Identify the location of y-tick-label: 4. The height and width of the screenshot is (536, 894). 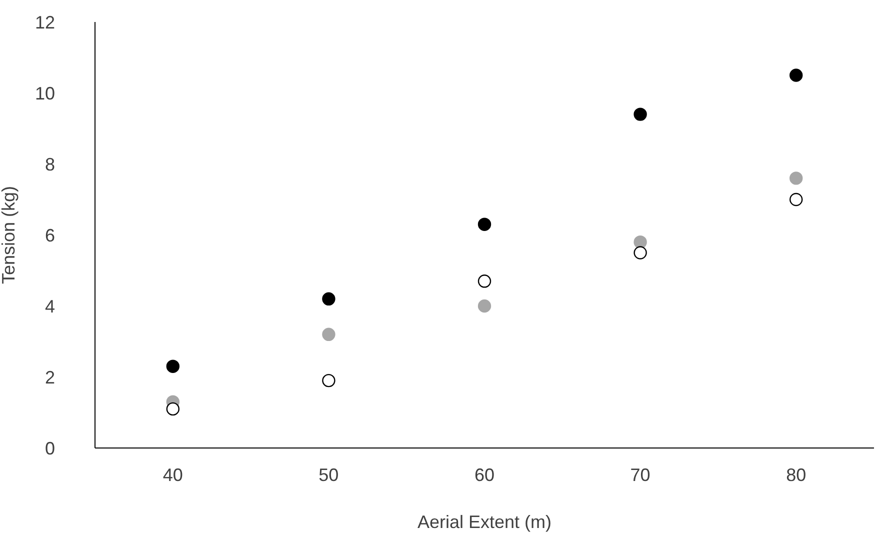
(49, 306).